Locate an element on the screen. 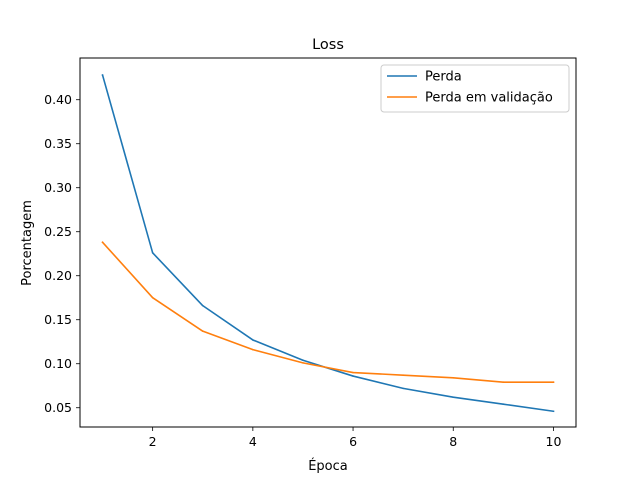 The width and height of the screenshot is (640, 480). y-tick-label-5: 0.30 is located at coordinates (58, 187).